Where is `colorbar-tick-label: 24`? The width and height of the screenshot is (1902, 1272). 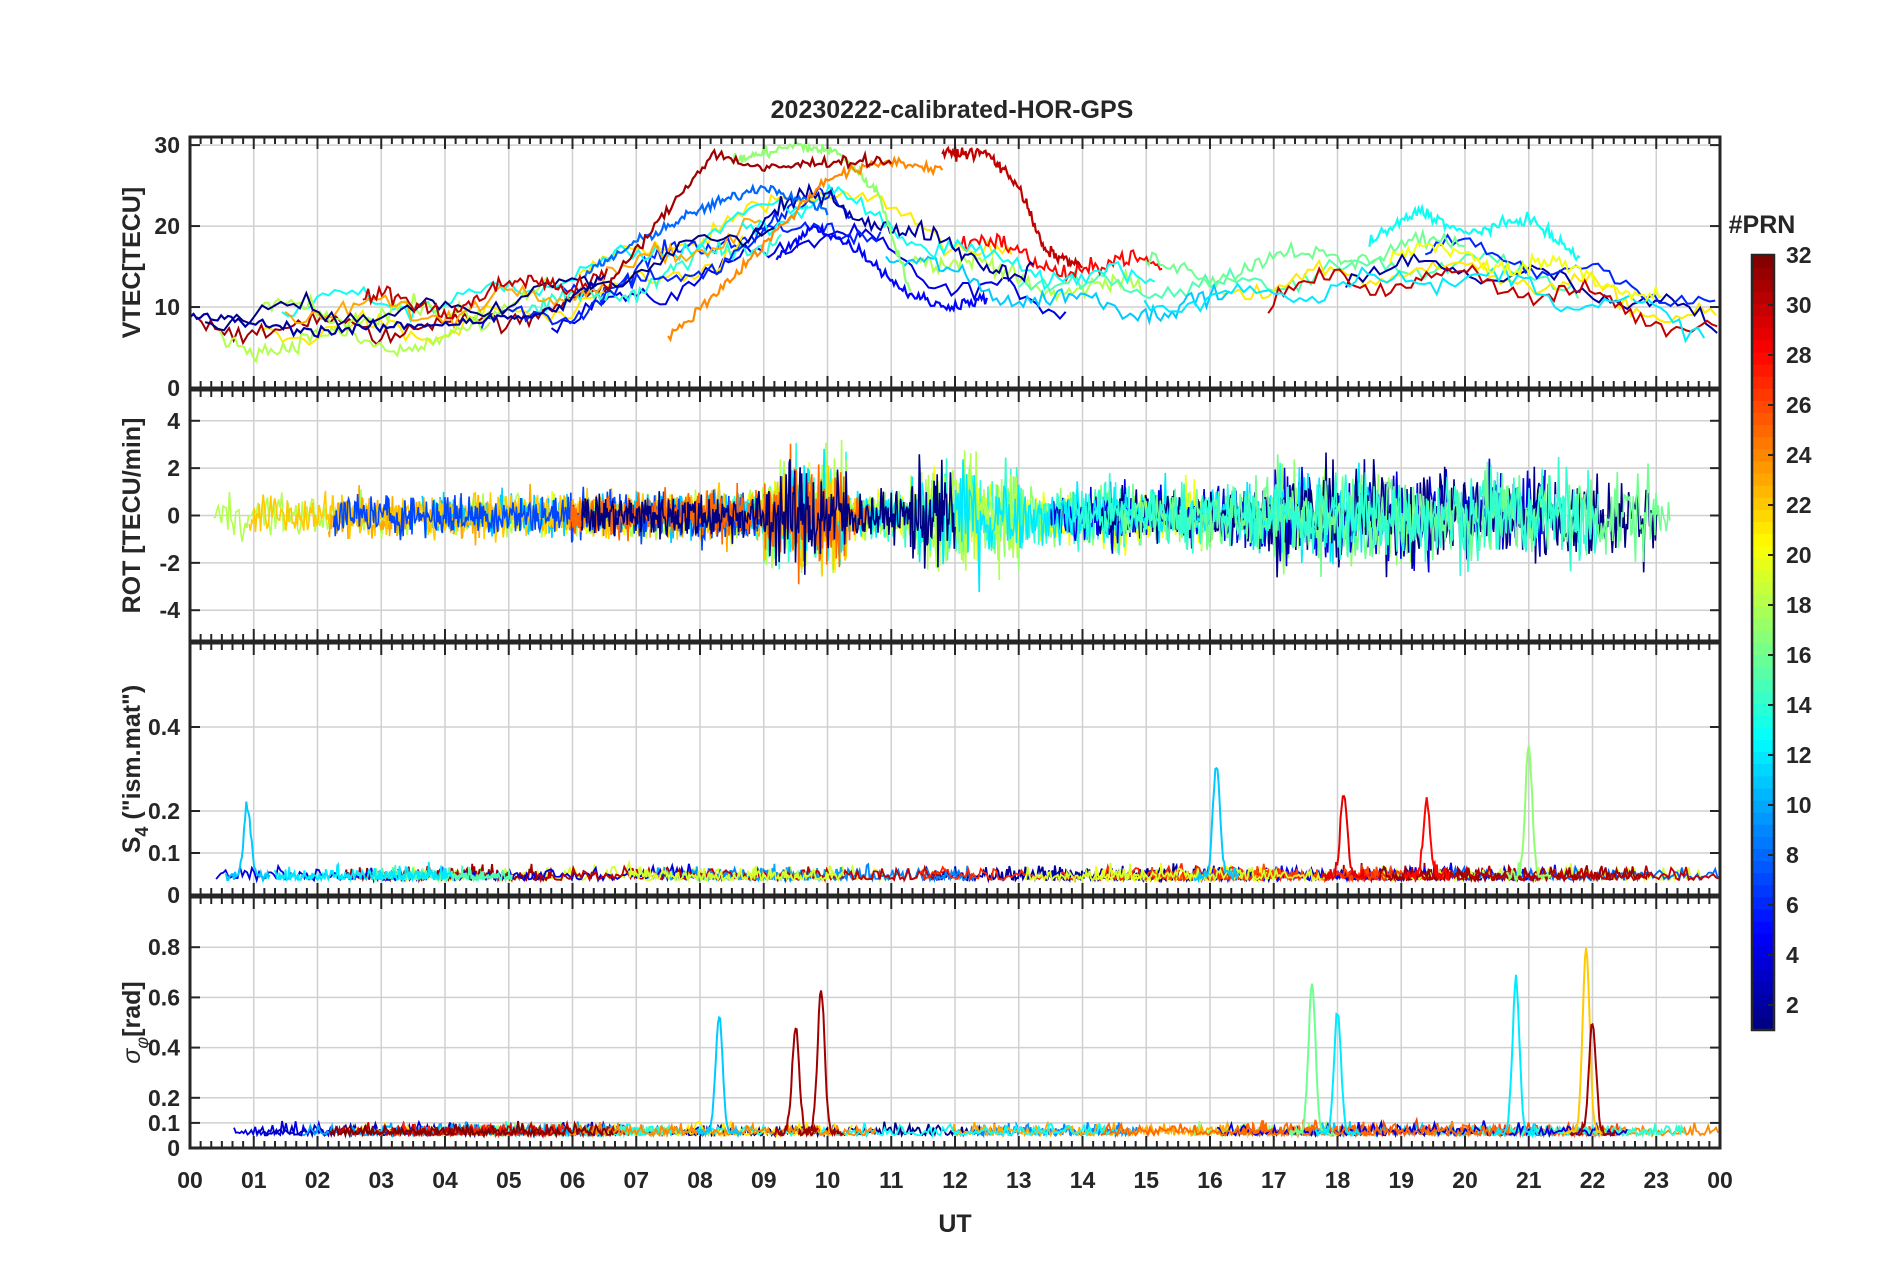 colorbar-tick-label: 24 is located at coordinates (1799, 455).